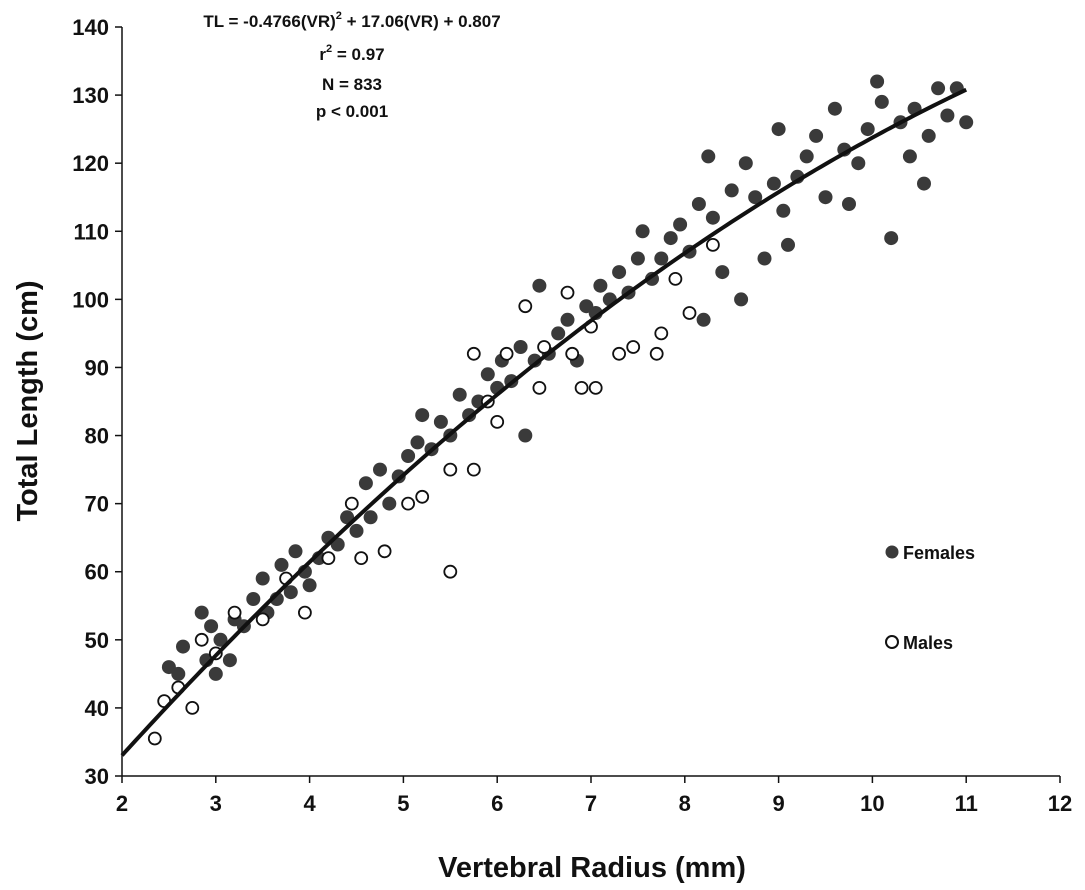  I want to click on x-tick-label: 7, so click(591, 803).